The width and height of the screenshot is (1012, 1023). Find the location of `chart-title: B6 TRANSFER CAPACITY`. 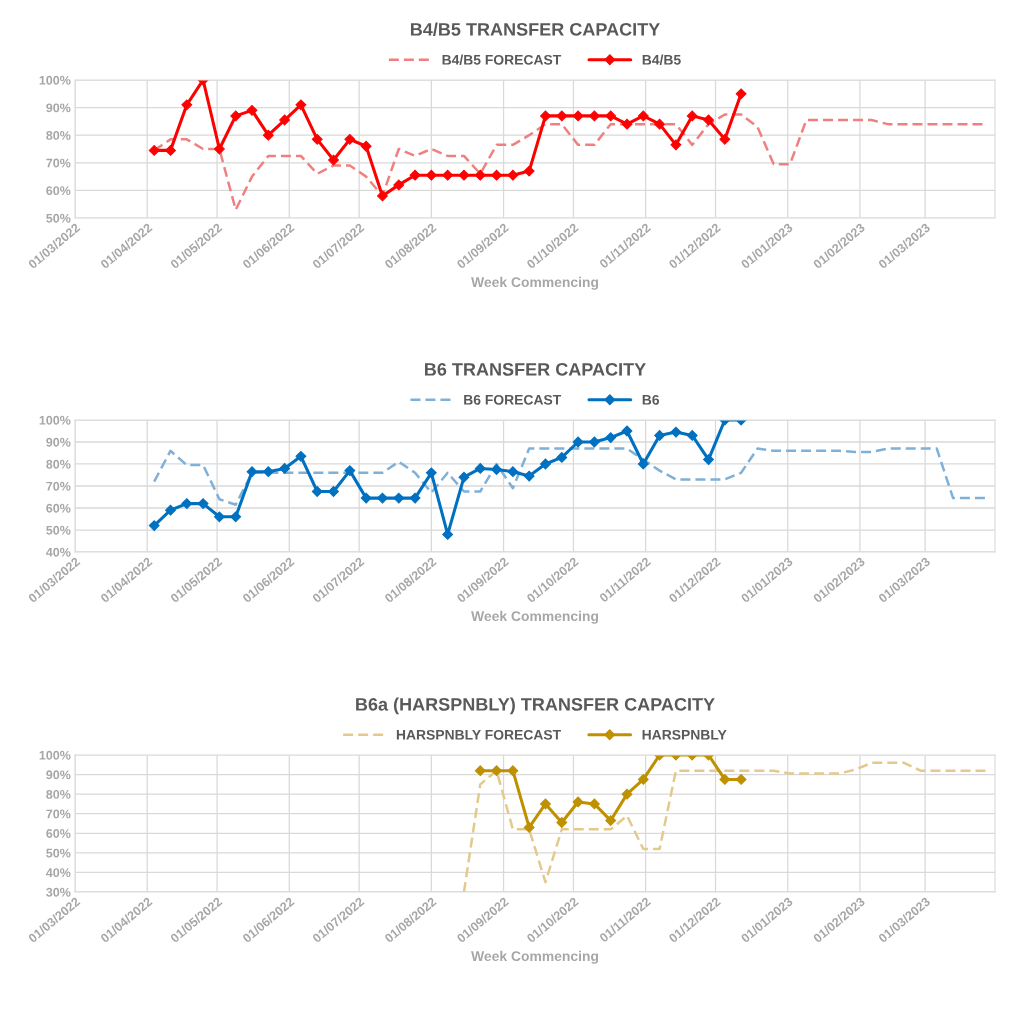

chart-title: B6 TRANSFER CAPACITY is located at coordinates (535, 369).